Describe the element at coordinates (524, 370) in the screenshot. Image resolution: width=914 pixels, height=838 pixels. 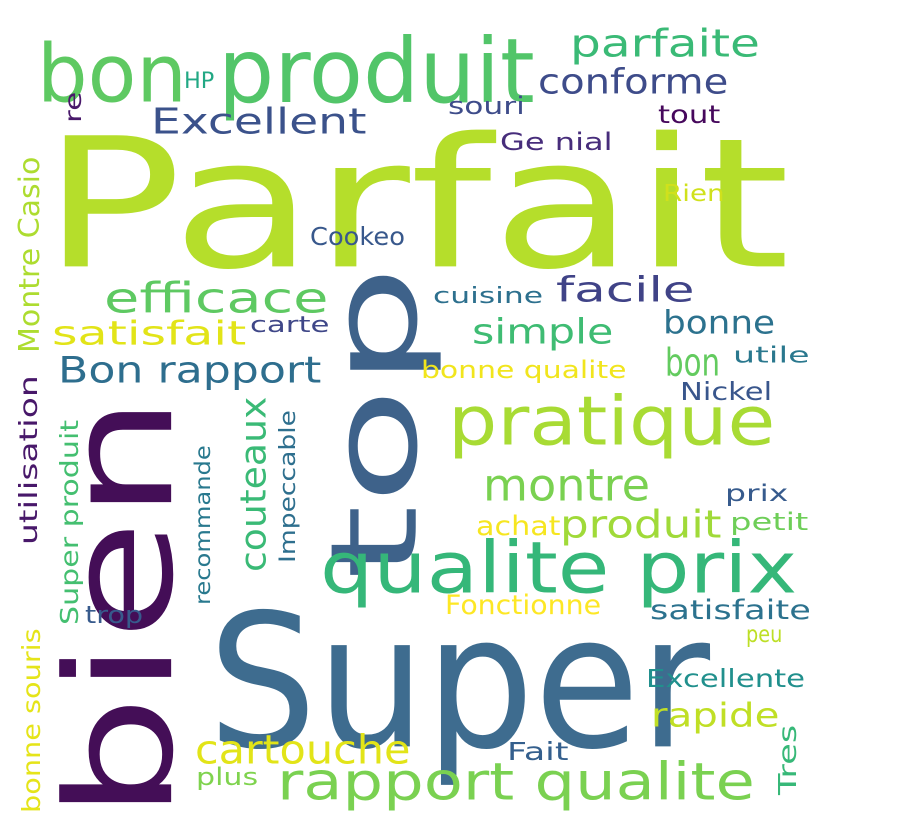
I see `word-bonne-qualite: bonne qualite` at that location.